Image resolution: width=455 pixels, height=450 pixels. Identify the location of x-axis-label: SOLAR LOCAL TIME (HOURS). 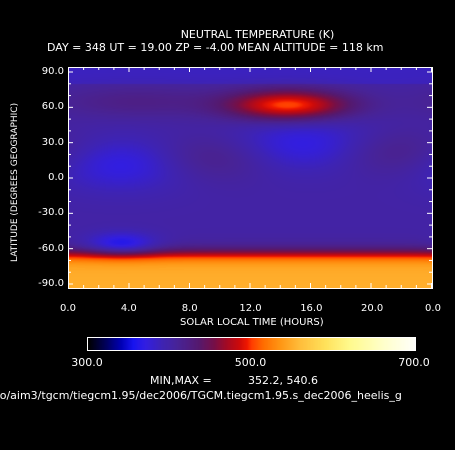
(252, 322).